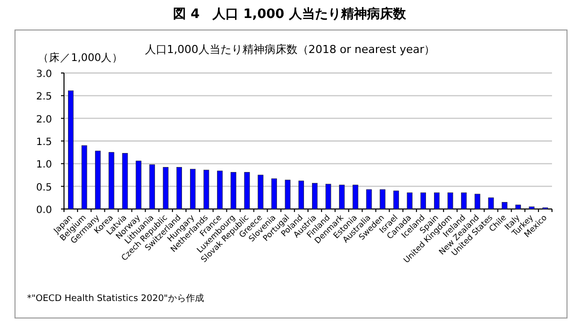 This screenshot has width=579, height=329. What do you see at coordinates (115, 298) in the screenshot?
I see `text: *"OECD Health Statistics 2020"から作成` at bounding box center [115, 298].